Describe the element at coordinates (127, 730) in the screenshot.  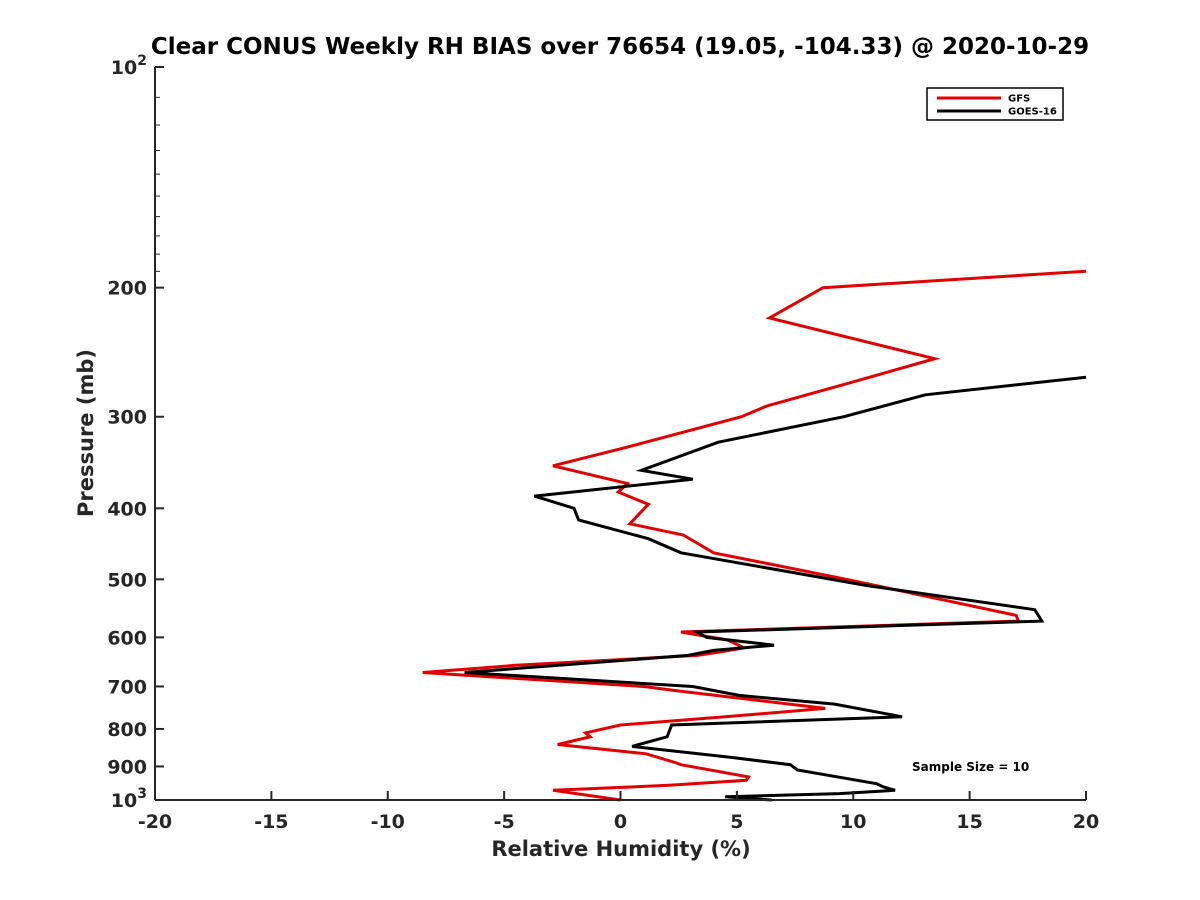
I see `y-tick-label: 800` at that location.